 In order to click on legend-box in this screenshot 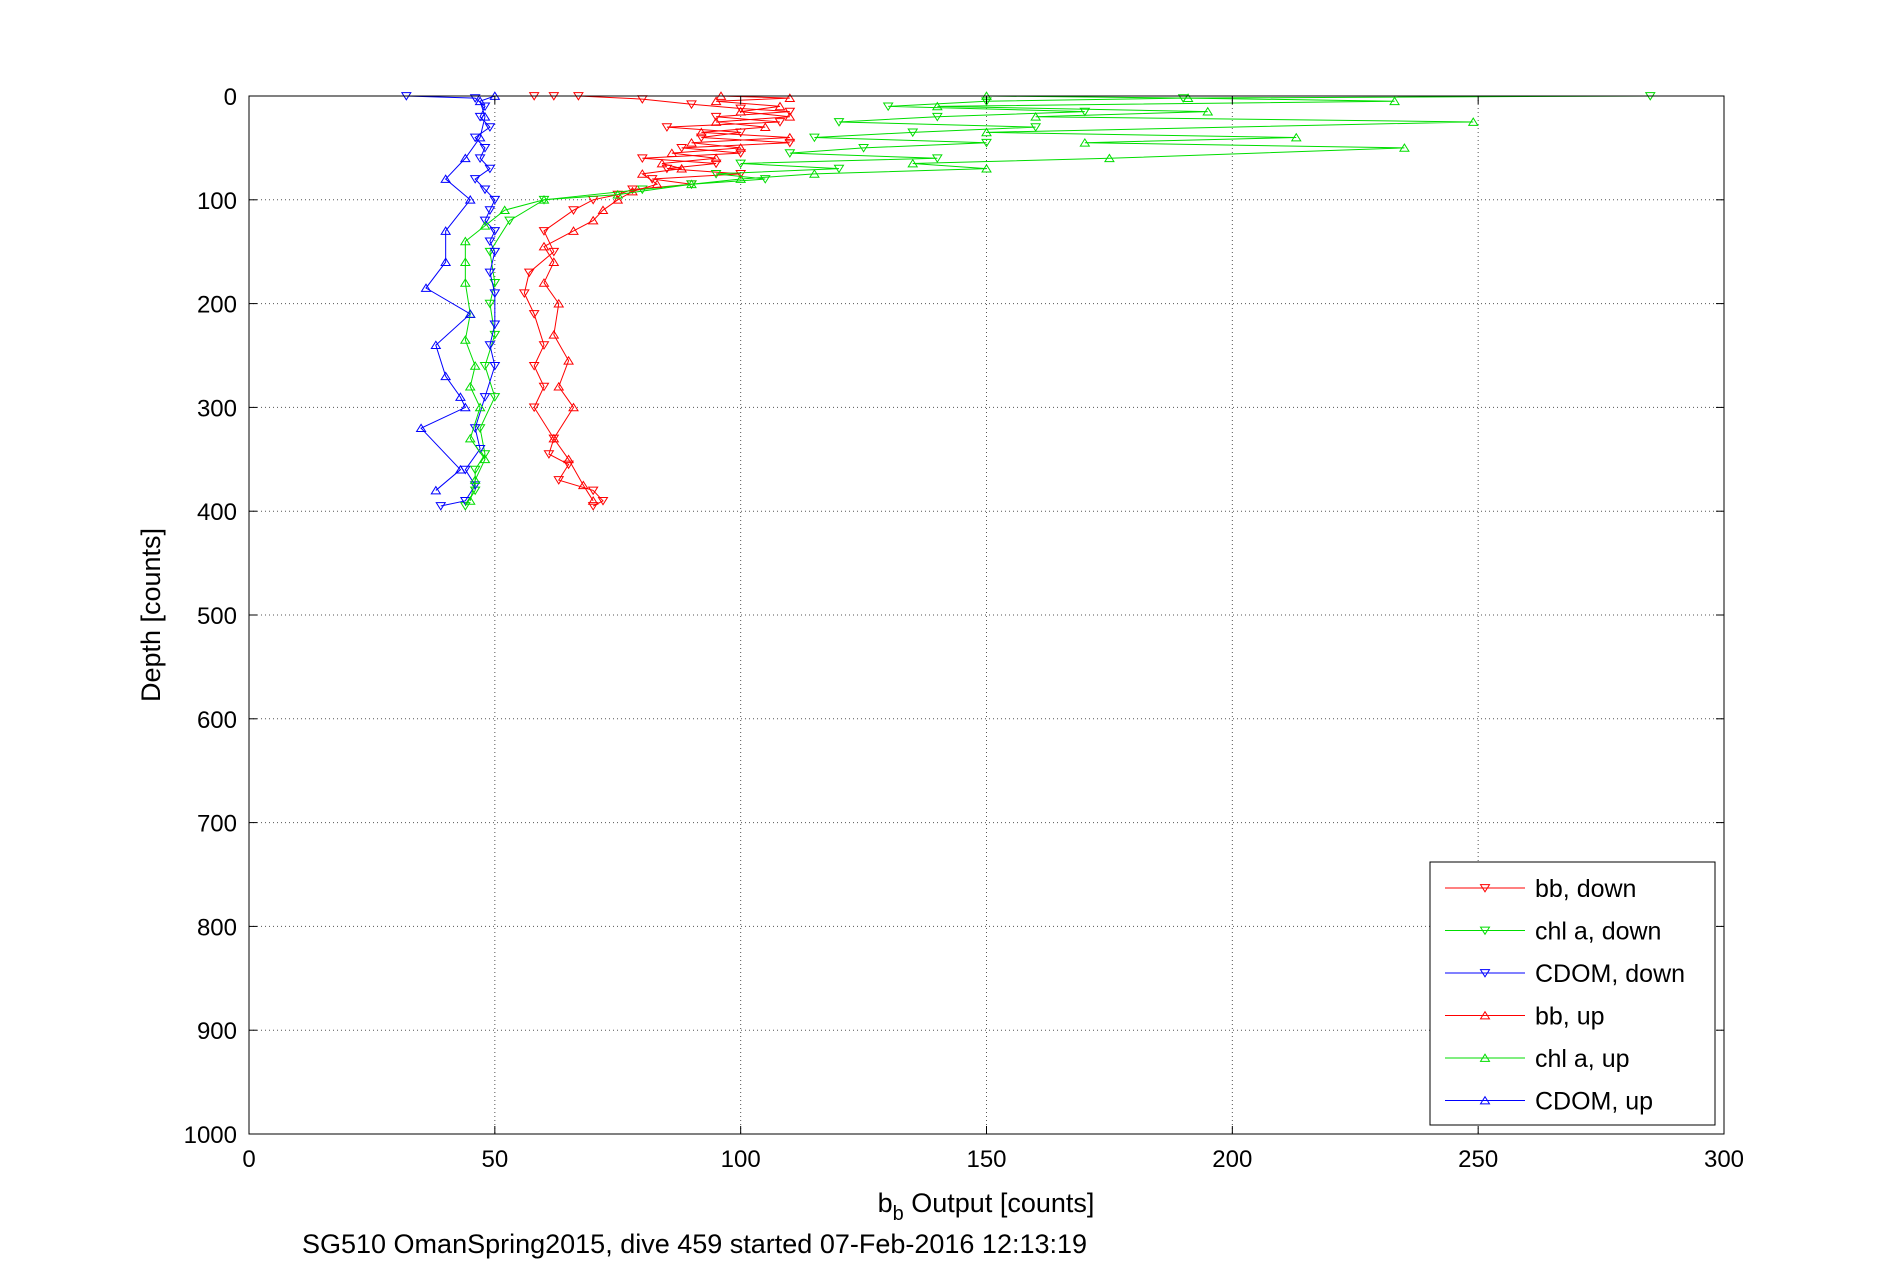, I will do `click(1572, 993)`.